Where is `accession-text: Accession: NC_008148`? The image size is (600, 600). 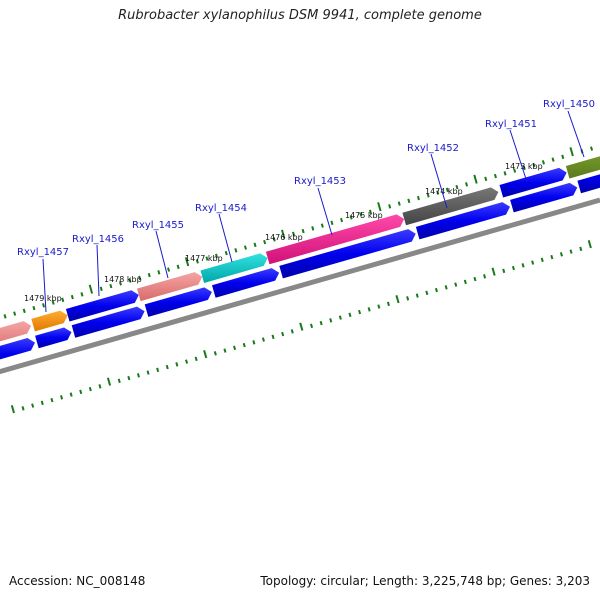
accession-text: Accession: NC_008148 is located at coordinates (77, 581).